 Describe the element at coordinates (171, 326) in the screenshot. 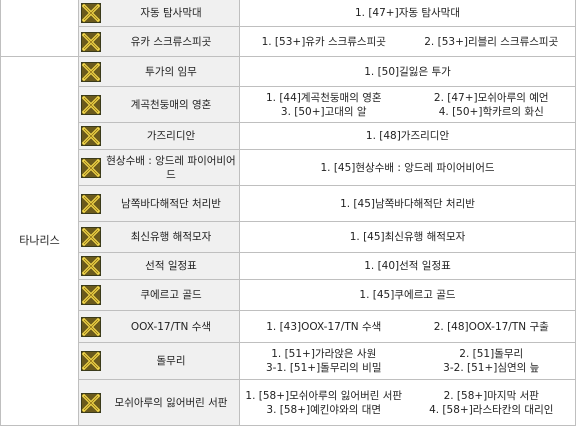

I see `quest-name: OOX-17/TN 수색` at that location.